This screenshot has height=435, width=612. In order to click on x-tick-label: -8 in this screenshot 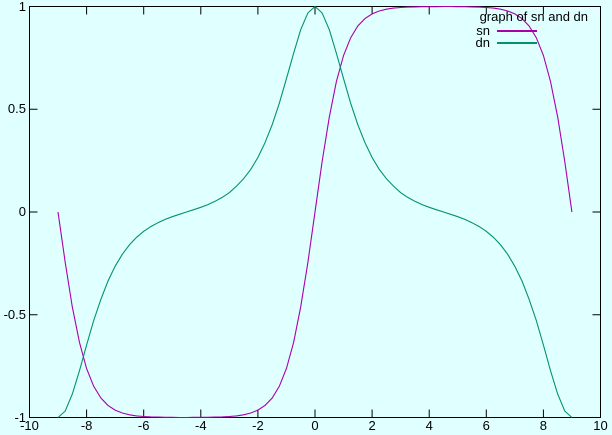, I will do `click(86, 425)`.